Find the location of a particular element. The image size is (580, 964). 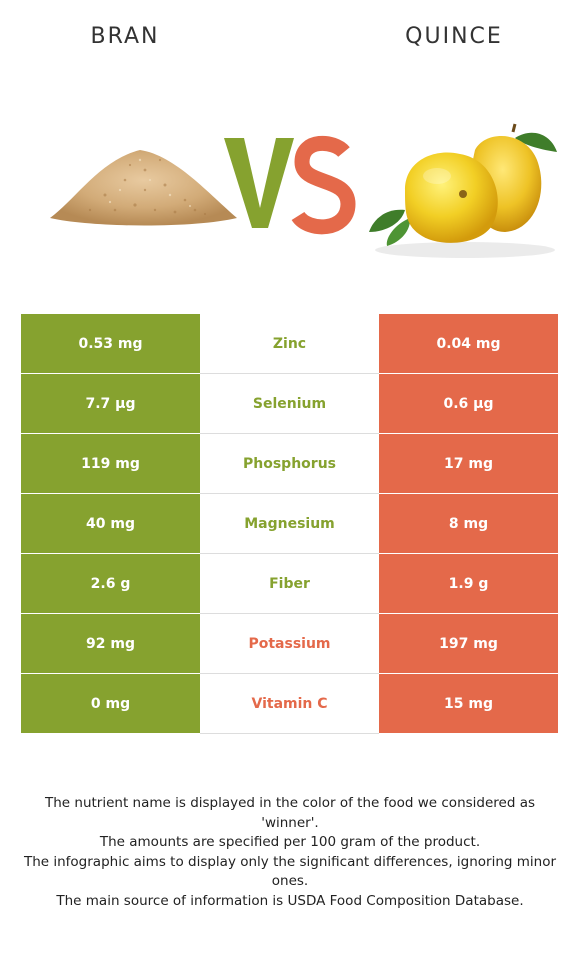

nutrient-name: Zinc is located at coordinates (289, 344).